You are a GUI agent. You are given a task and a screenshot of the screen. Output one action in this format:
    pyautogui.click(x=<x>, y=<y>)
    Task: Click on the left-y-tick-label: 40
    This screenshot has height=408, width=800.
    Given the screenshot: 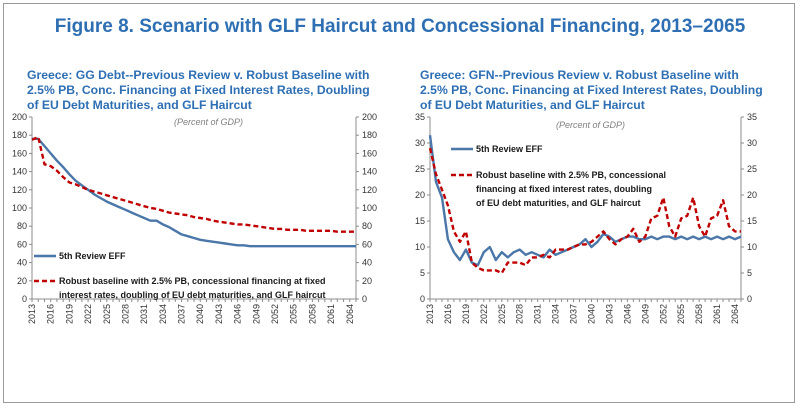 What is the action you would take?
    pyautogui.click(x=22, y=263)
    